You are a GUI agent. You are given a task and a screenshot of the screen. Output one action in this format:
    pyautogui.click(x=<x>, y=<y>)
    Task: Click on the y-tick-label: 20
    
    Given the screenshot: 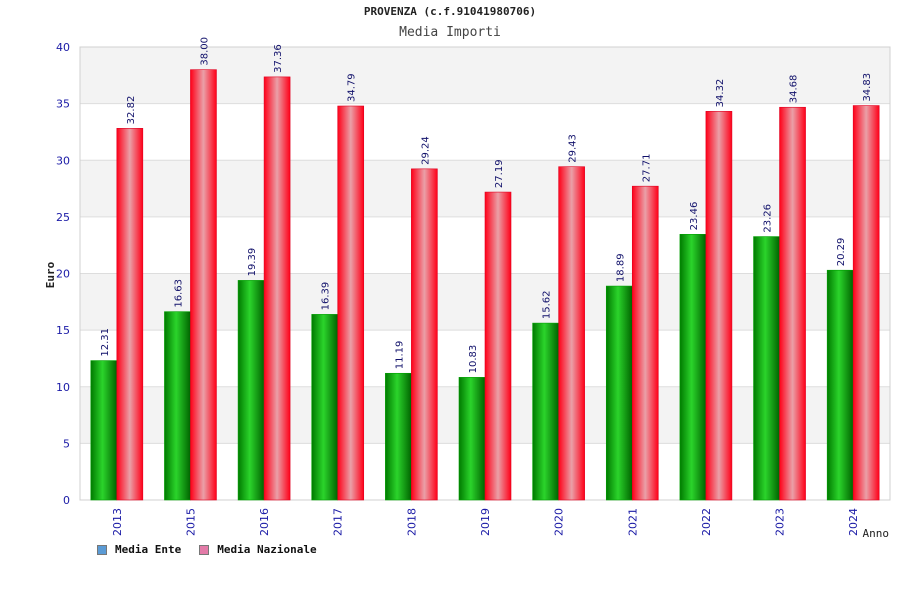 What is the action you would take?
    pyautogui.click(x=63, y=274)
    